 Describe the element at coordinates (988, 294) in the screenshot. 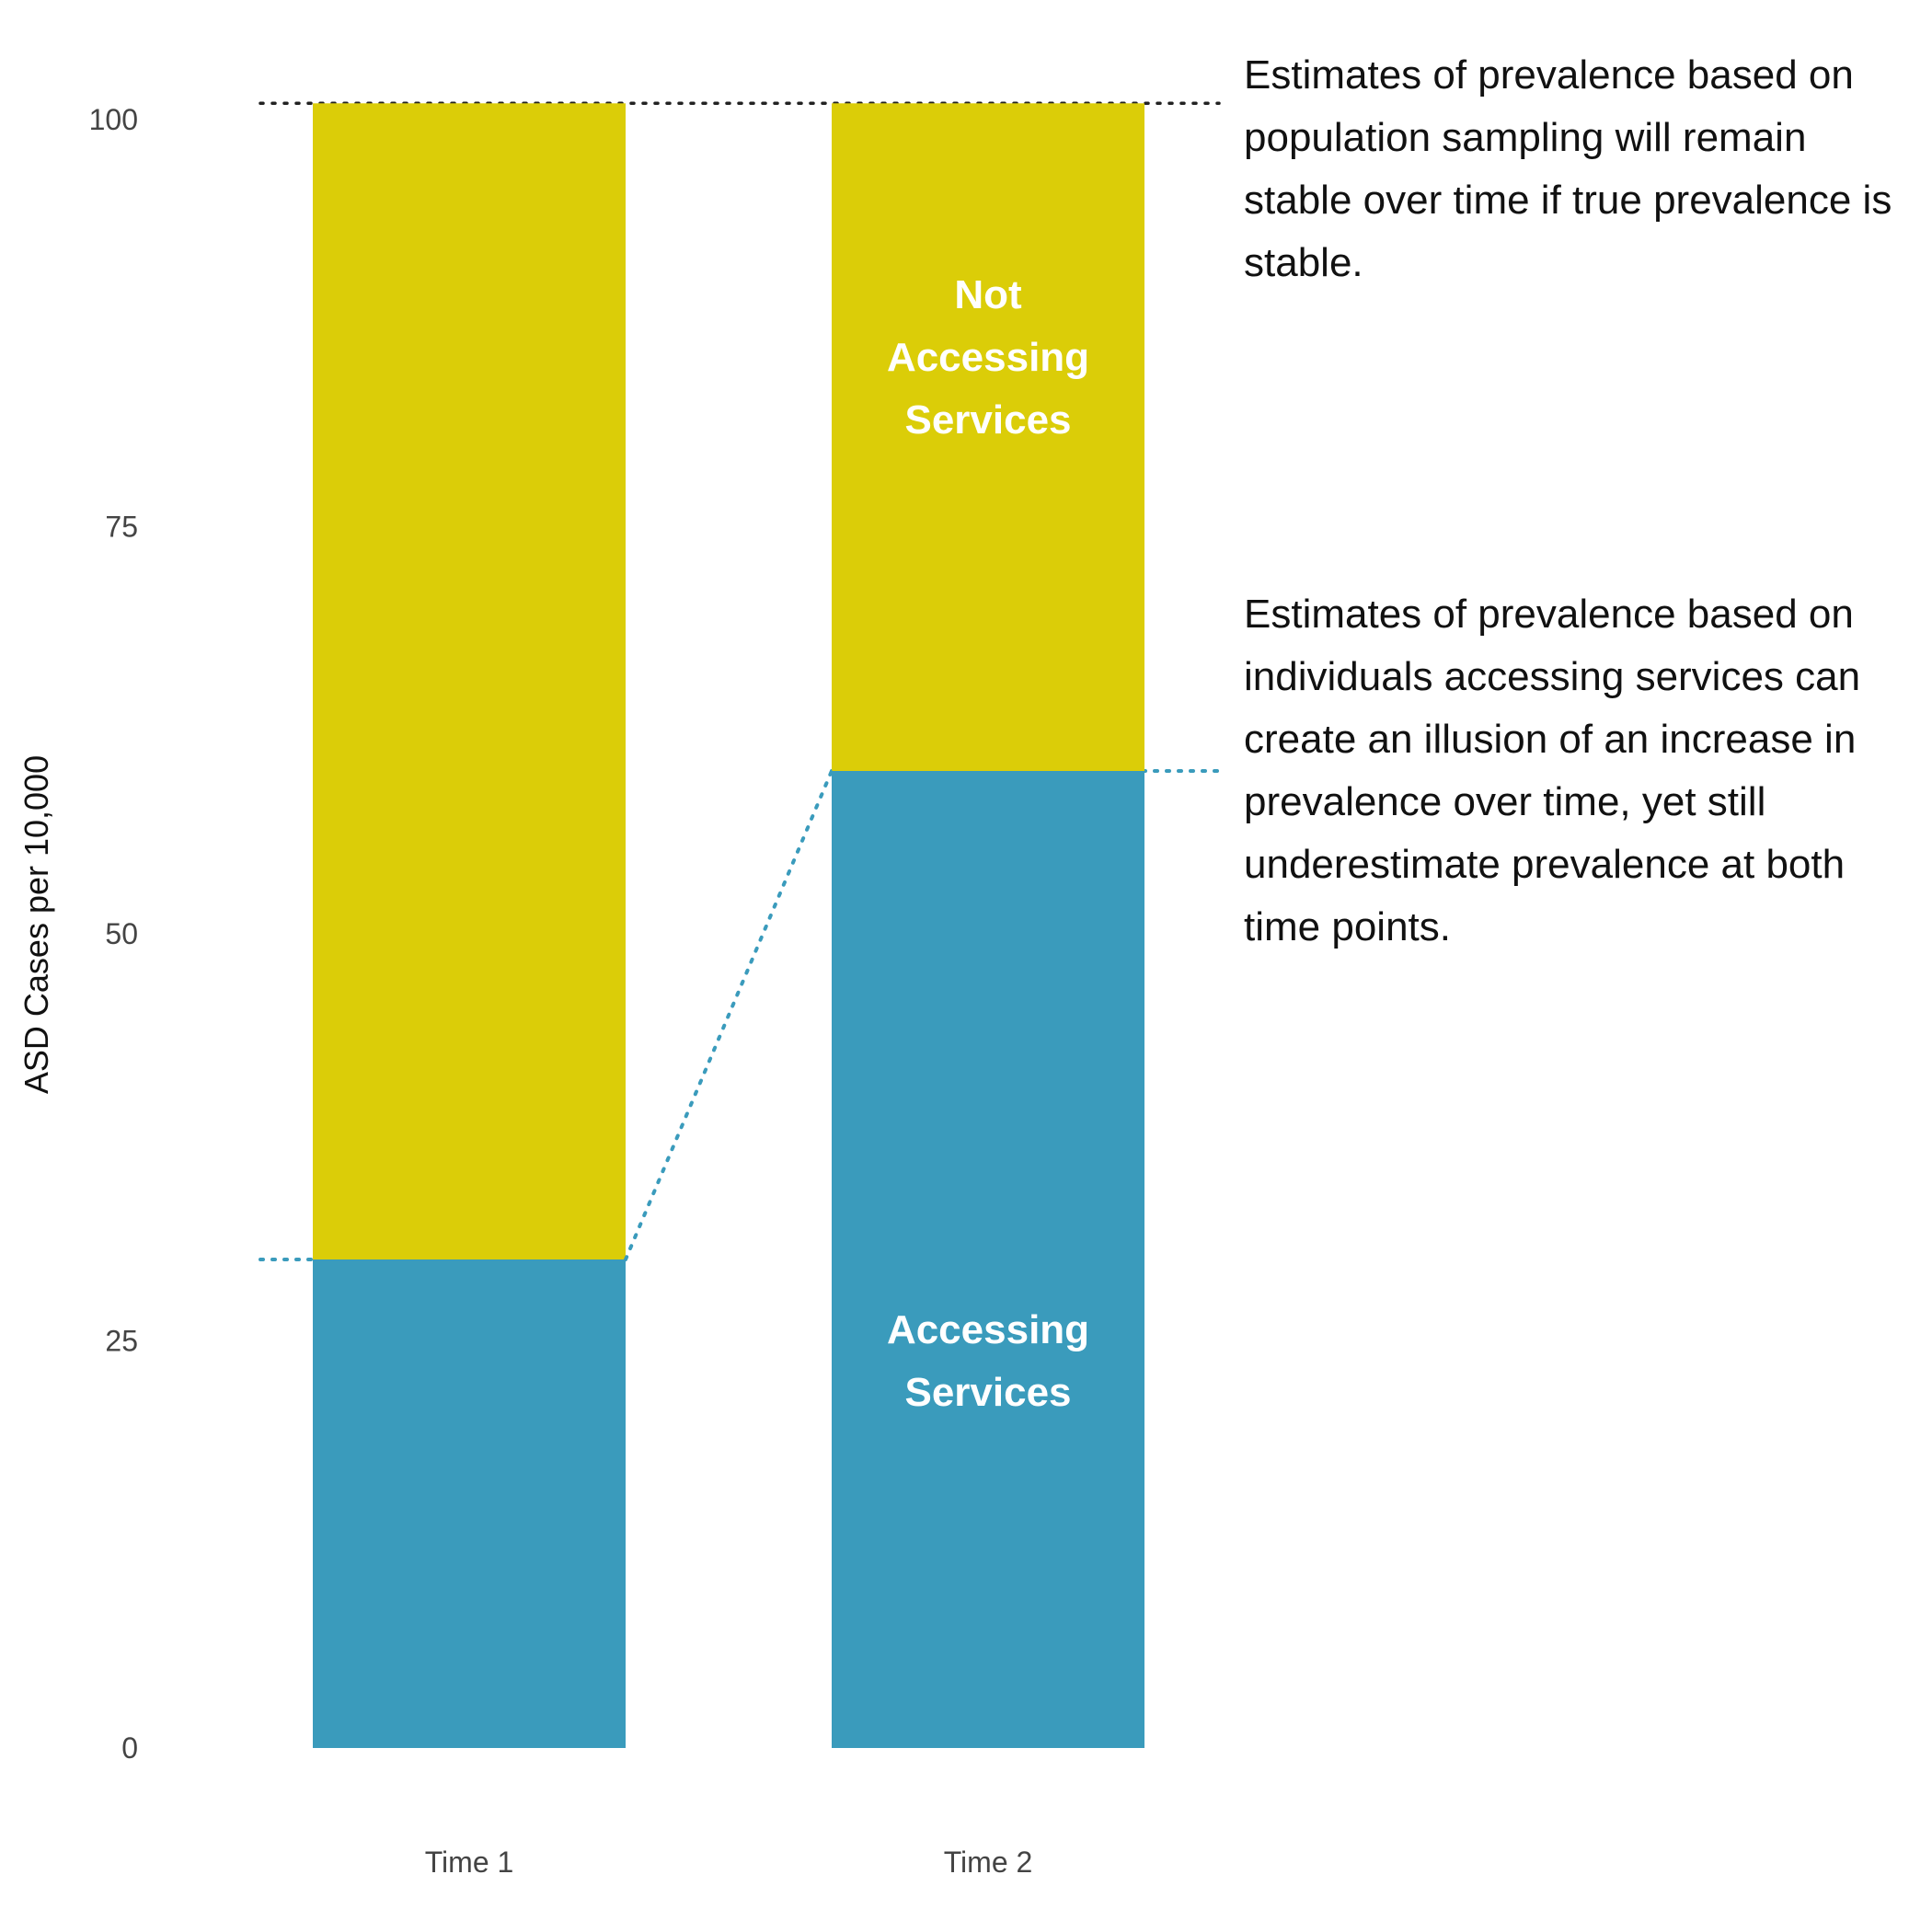

I see `segment-label-line: Not` at that location.